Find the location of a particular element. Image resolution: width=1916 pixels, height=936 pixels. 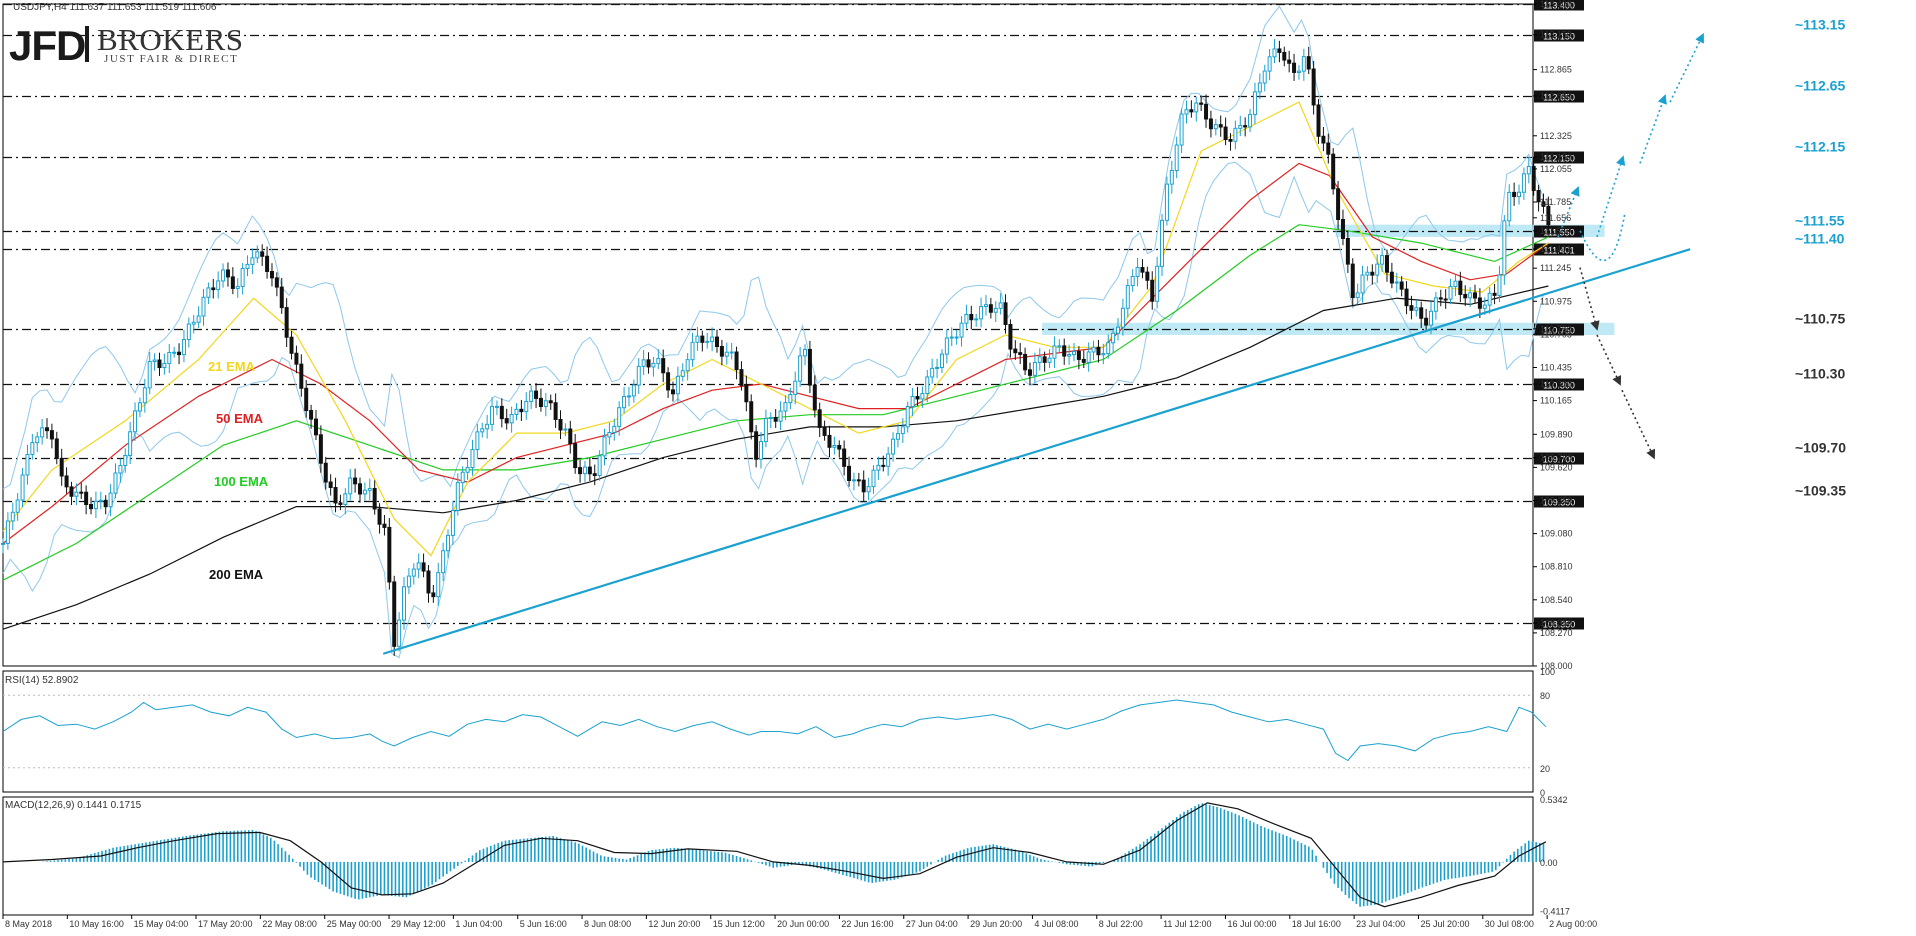

time-label-21: 23 Jul 04:00 is located at coordinates (1380, 924).